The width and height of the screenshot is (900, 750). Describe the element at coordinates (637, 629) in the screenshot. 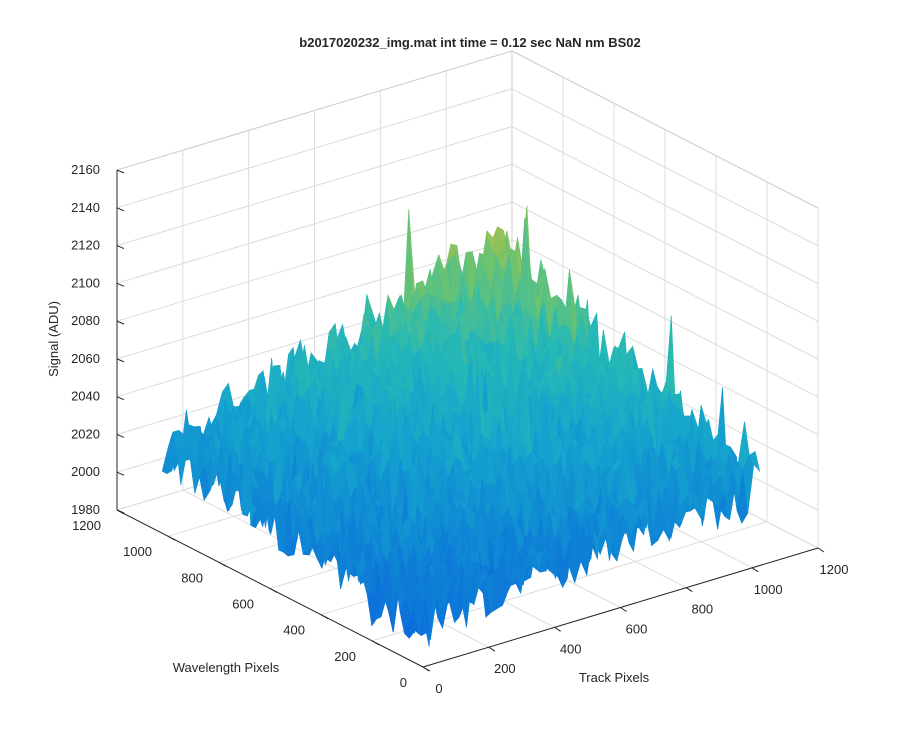

I see `x-tick-label: 600` at that location.